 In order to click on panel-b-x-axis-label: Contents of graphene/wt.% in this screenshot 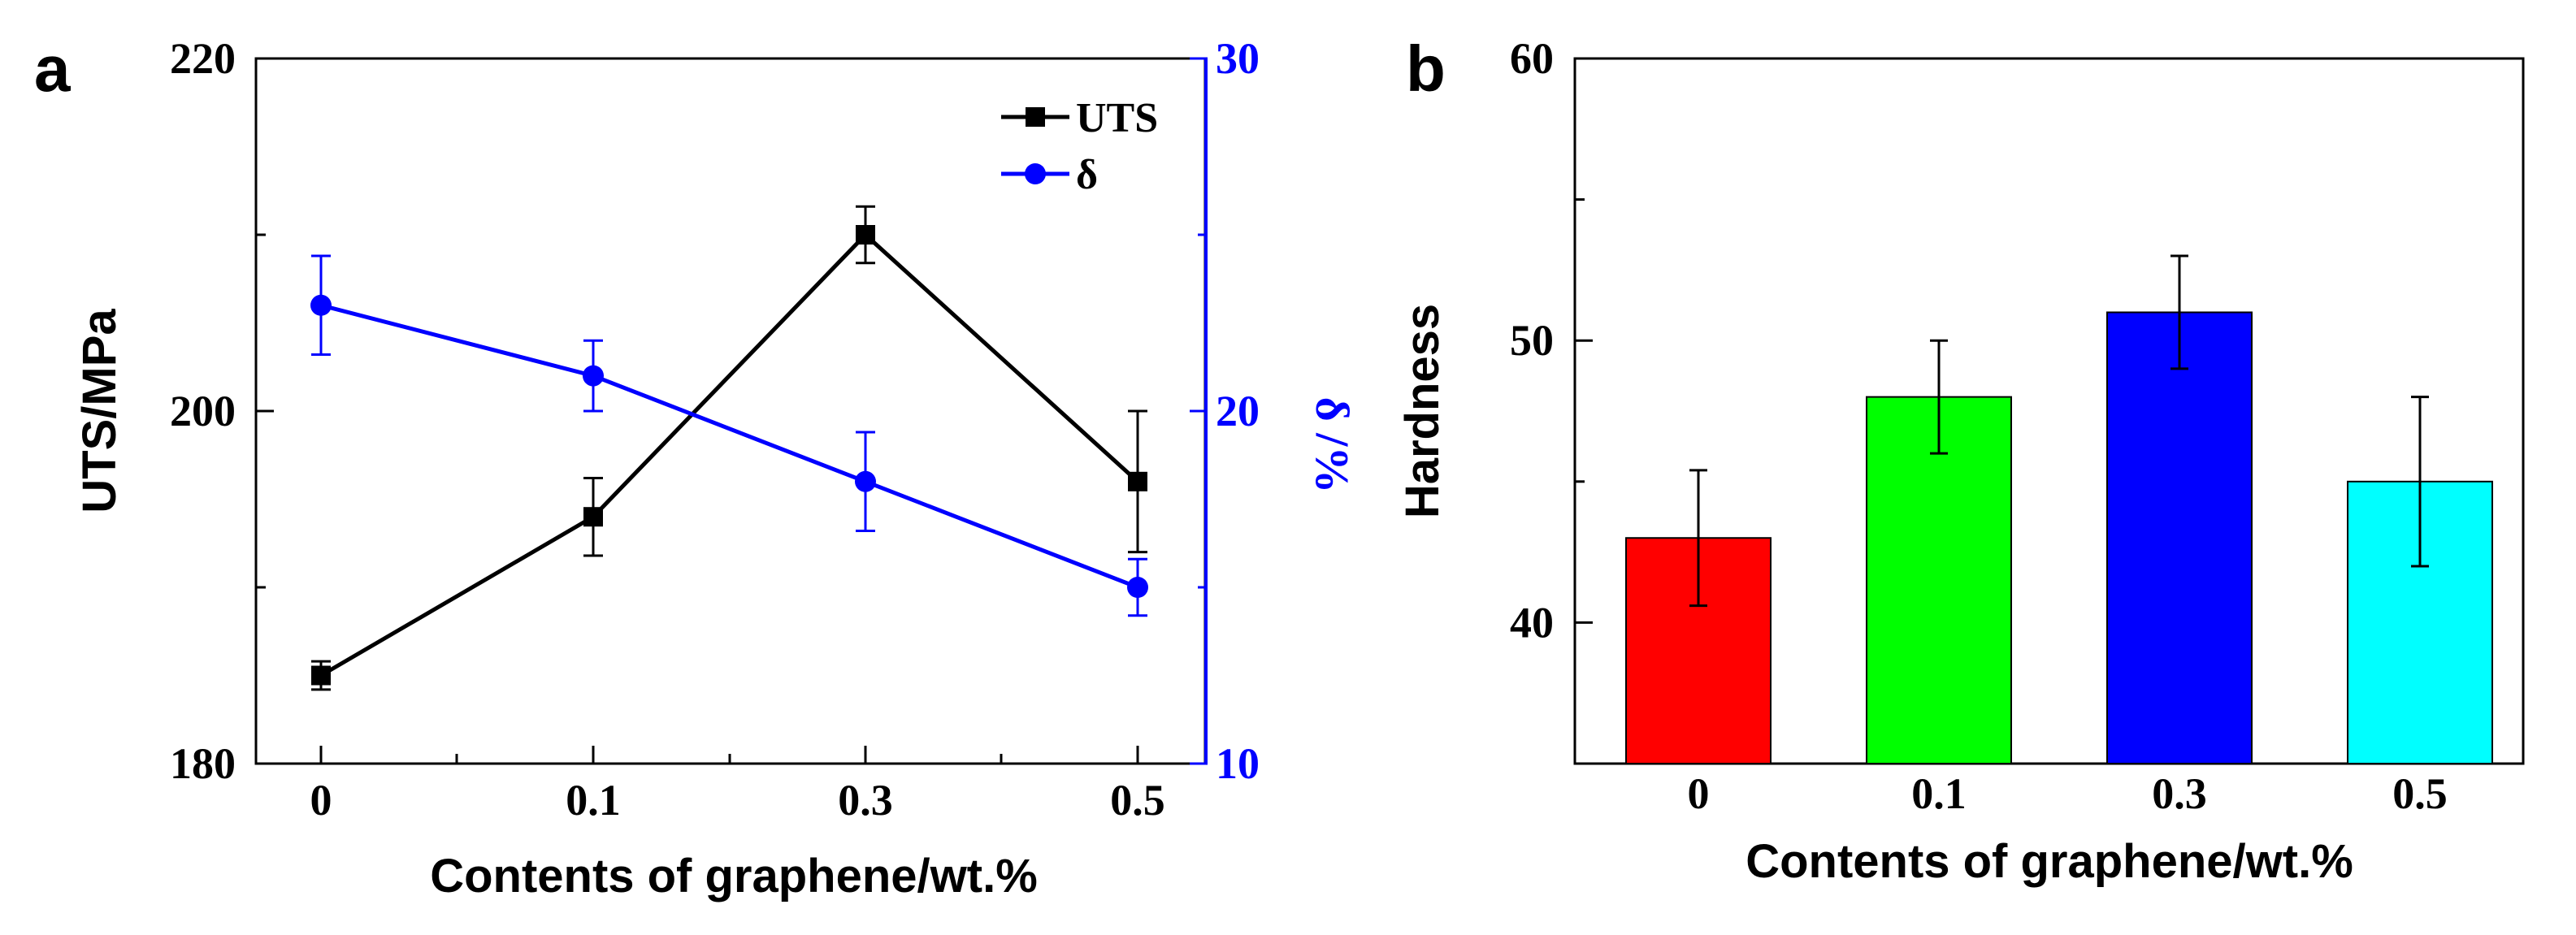, I will do `click(2050, 861)`.